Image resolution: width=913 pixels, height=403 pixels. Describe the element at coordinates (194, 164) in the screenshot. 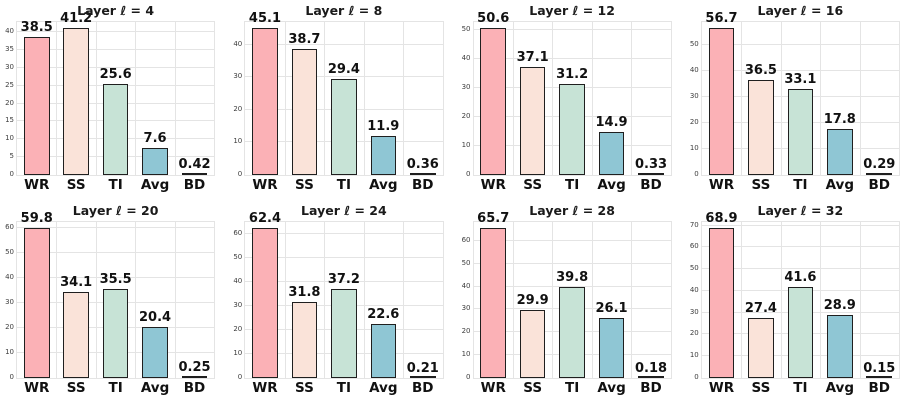

I see `value-label: 0.42` at that location.